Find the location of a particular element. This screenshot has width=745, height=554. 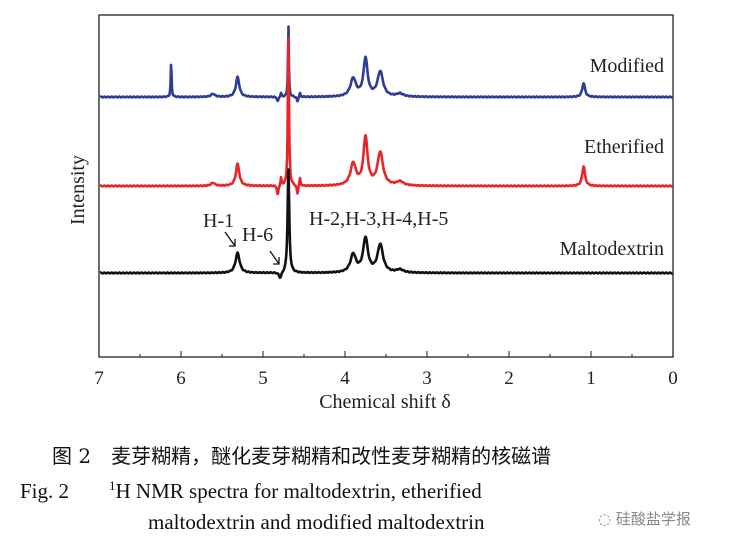

caption-superscript: 1 is located at coordinates (112, 485).